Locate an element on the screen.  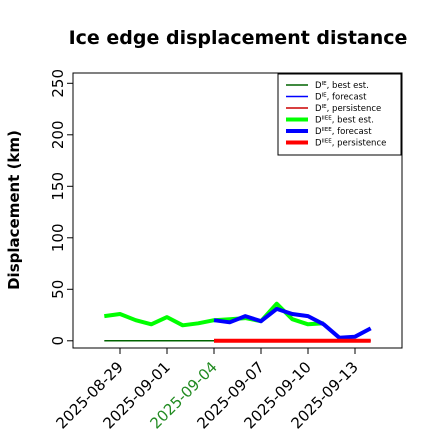
legend-label: DIE, best est. is located at coordinates (342, 86).